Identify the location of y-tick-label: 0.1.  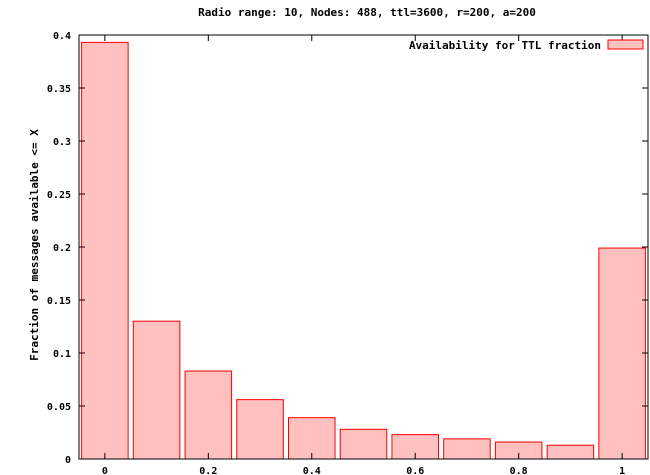
(62, 354).